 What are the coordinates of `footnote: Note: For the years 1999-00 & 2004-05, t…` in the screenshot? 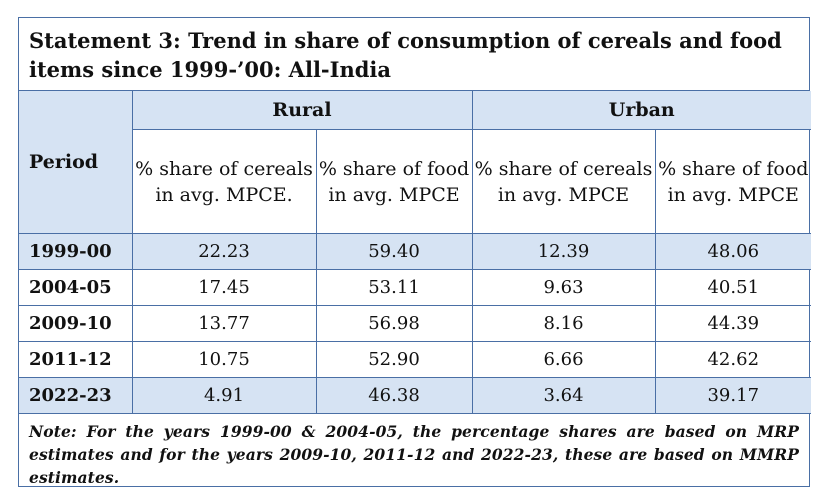 It's located at (414, 454).